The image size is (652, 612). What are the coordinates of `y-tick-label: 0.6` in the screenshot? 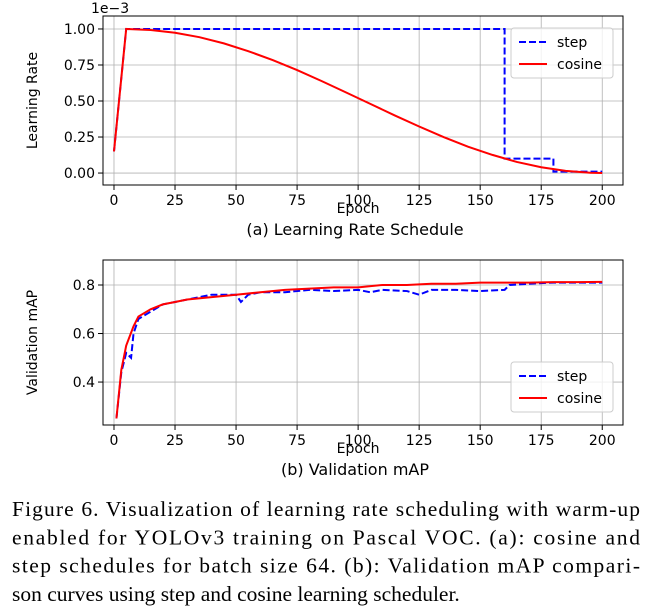 It's located at (84, 335).